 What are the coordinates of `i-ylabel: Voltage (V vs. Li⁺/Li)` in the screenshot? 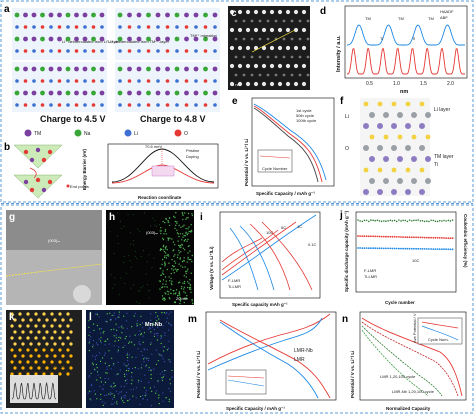 It's located at (211, 268).